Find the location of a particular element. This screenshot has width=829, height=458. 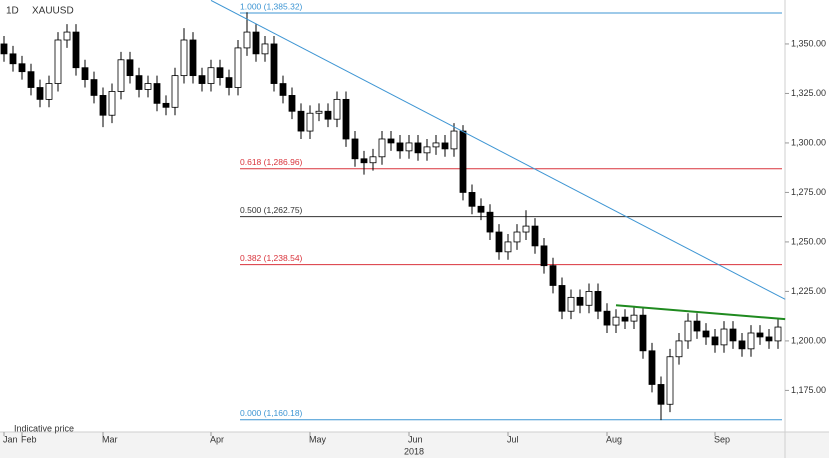

x-tick-label: Aug is located at coordinates (614, 439).